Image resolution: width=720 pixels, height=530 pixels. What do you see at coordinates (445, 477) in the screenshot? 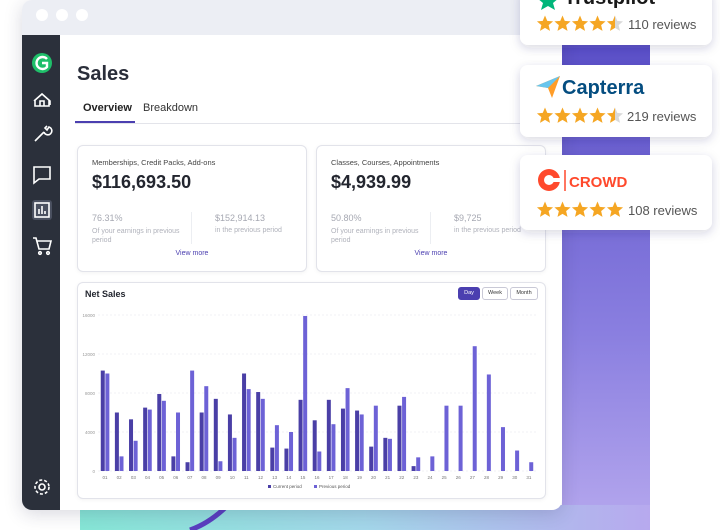
I see `x-tick-label: 25` at bounding box center [445, 477].